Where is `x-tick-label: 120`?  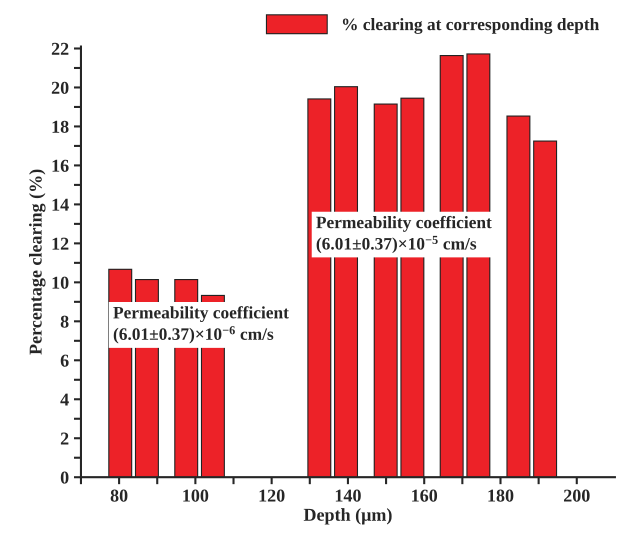 x-tick-label: 120 is located at coordinates (272, 496).